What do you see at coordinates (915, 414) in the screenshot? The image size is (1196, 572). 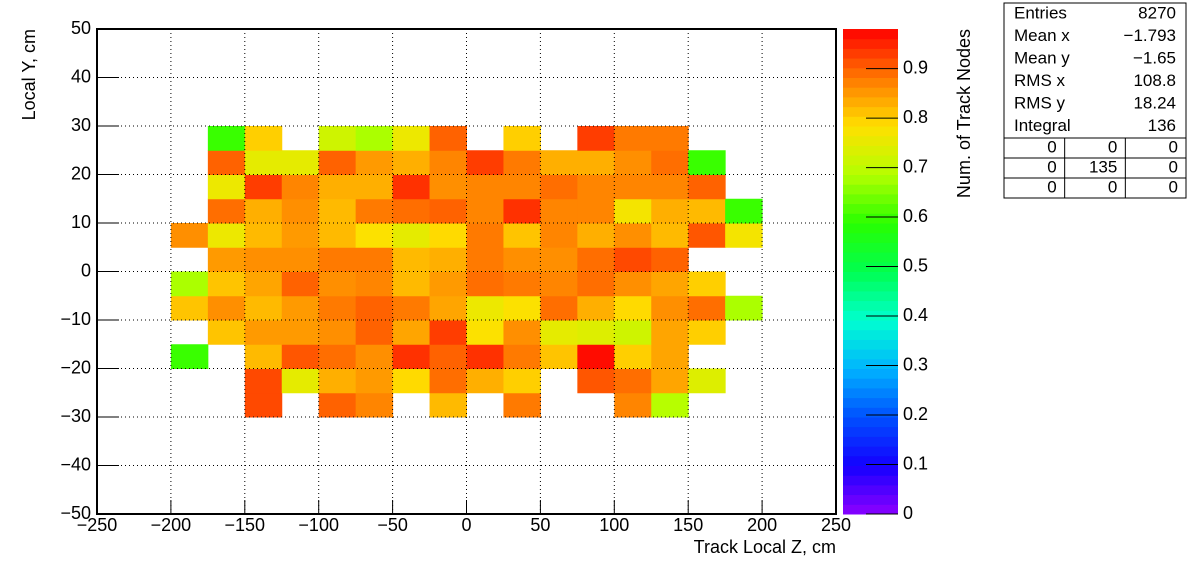 I see `z-tick-label: 0.2` at bounding box center [915, 414].